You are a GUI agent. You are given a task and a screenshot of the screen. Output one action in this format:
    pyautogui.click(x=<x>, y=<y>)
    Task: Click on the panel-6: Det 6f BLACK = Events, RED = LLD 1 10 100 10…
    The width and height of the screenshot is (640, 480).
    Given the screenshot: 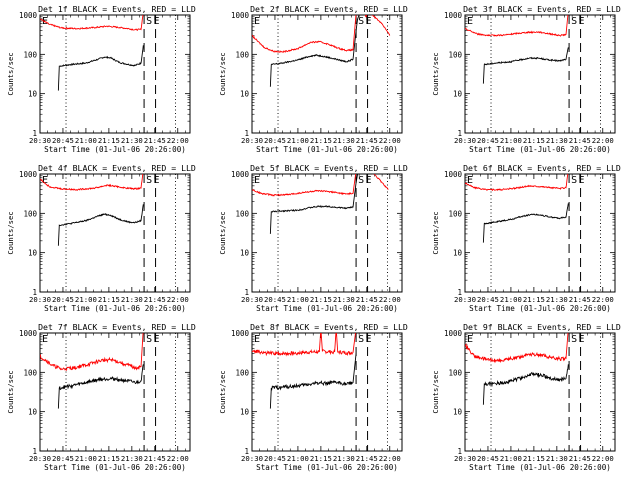 What is the action you would take?
    pyautogui.click(x=526, y=238)
    